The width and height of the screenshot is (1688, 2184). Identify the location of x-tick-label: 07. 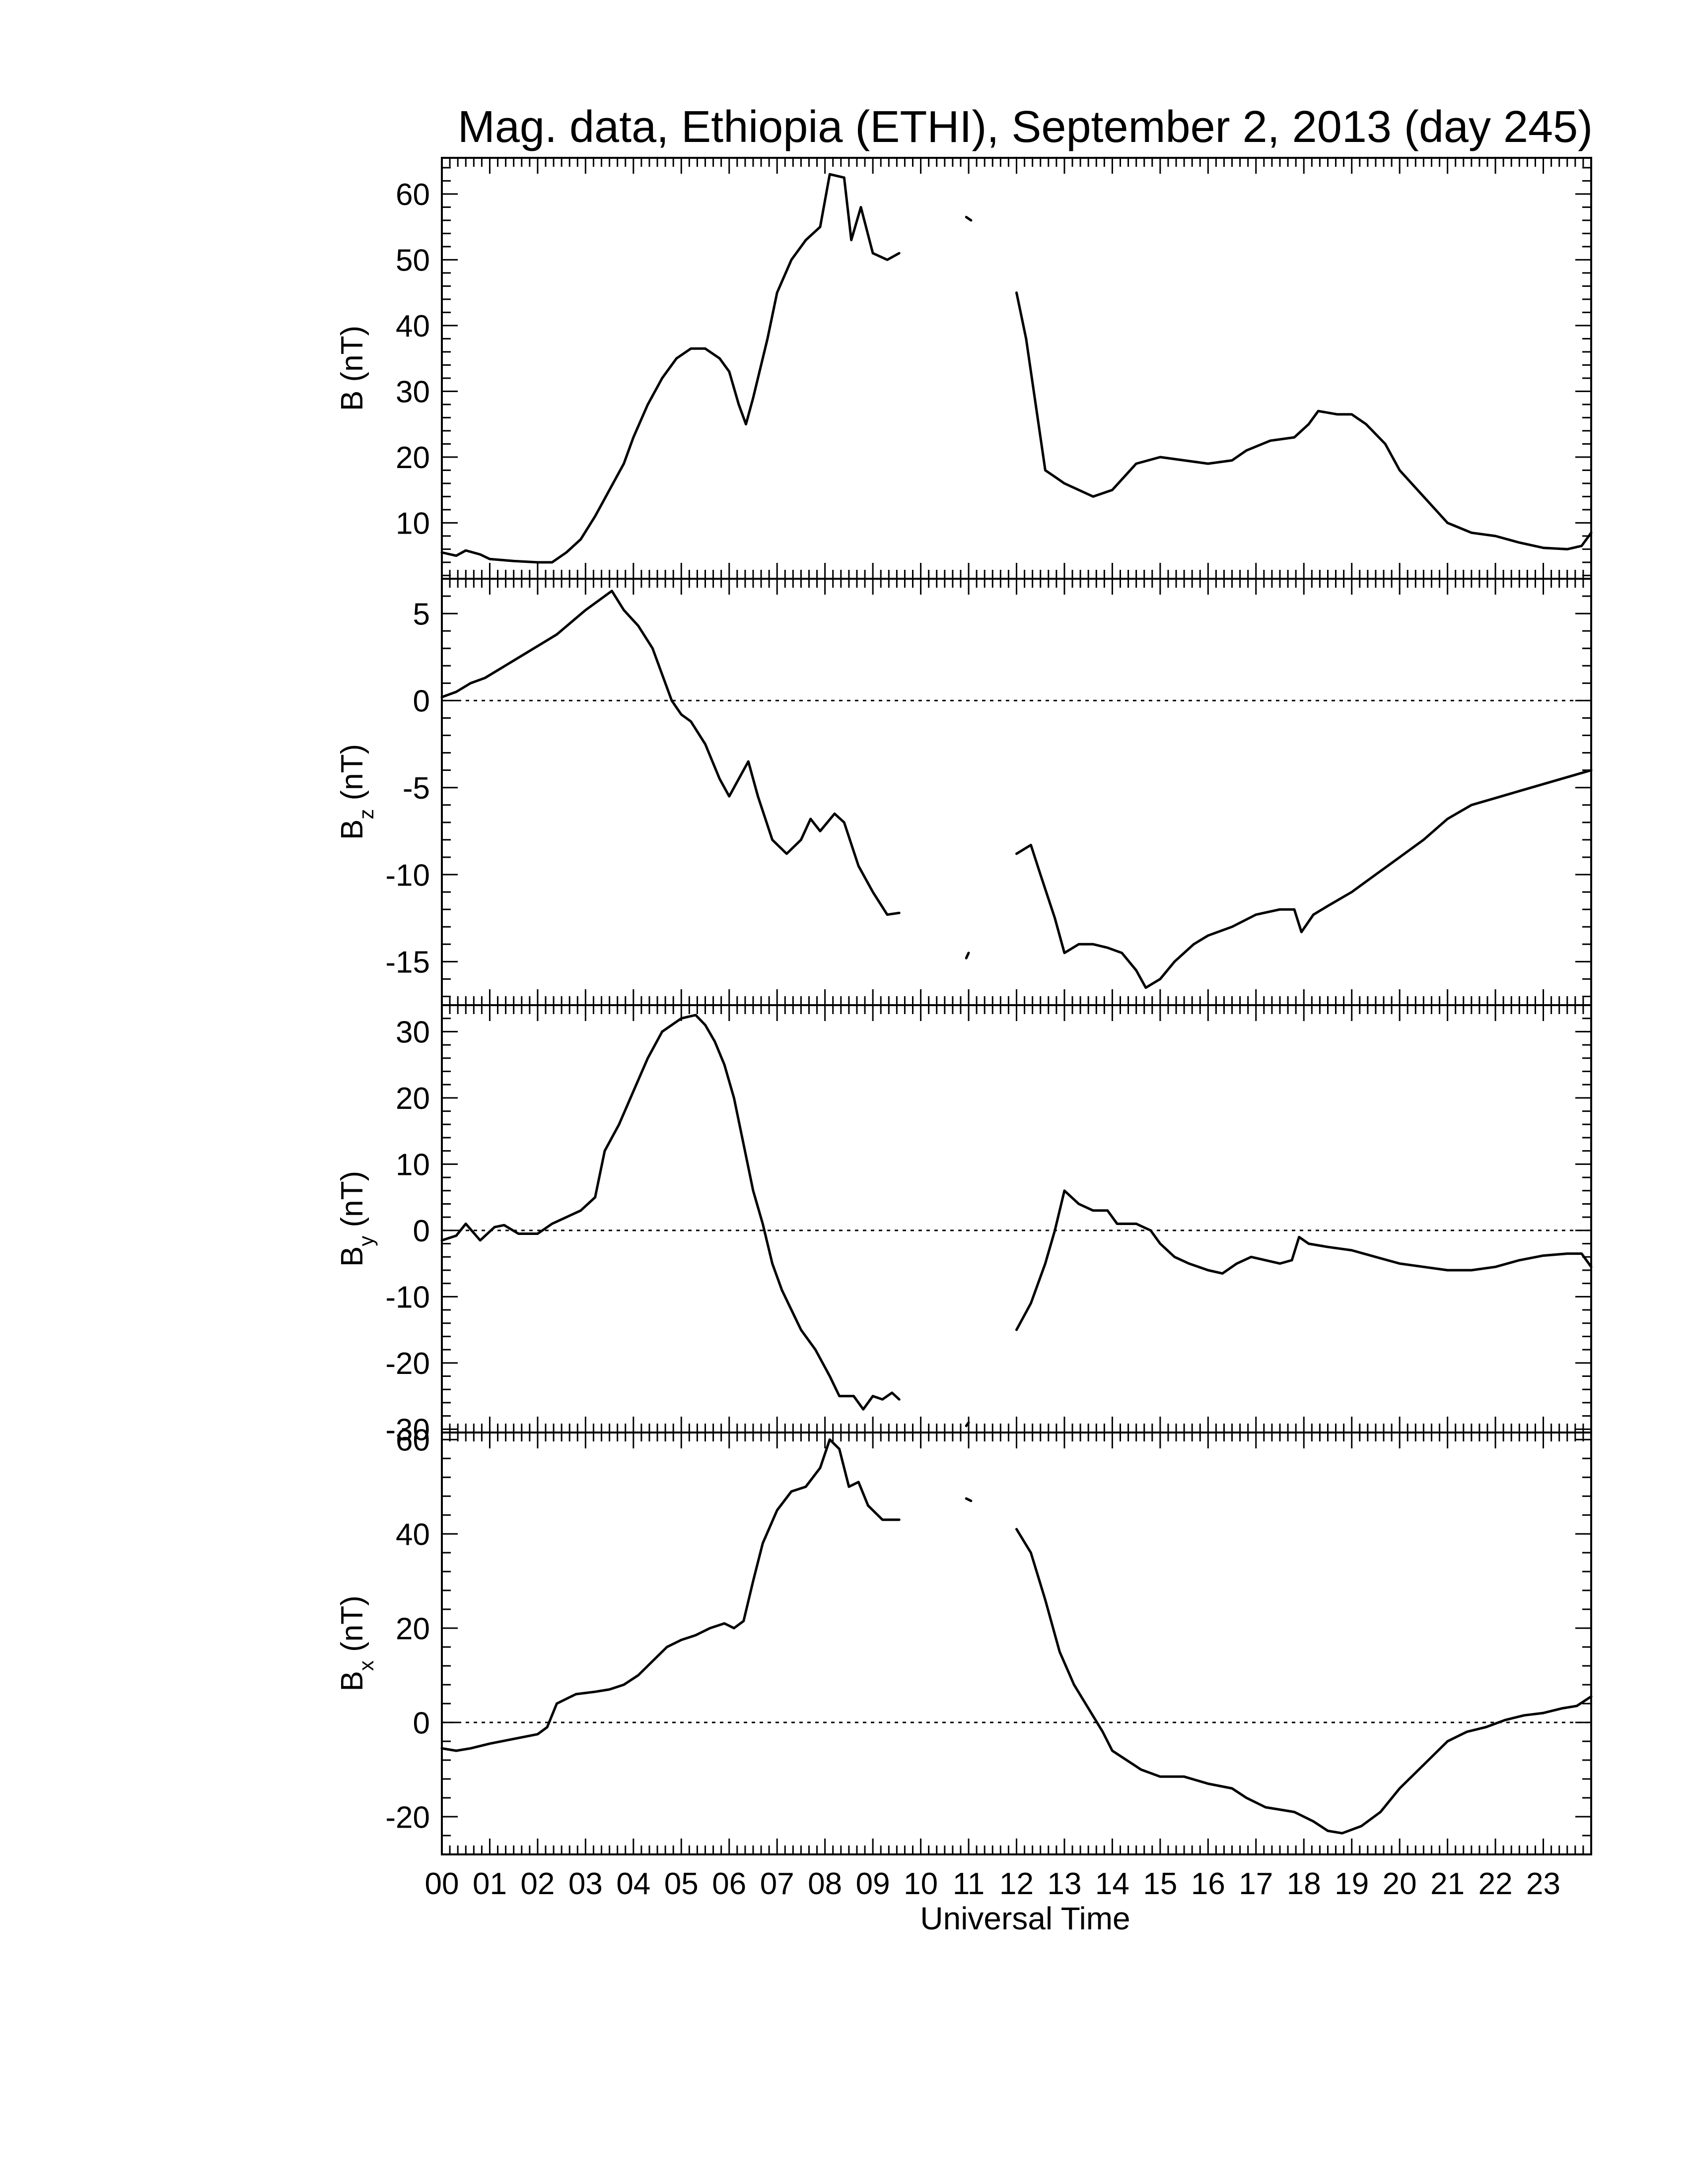
(777, 1884).